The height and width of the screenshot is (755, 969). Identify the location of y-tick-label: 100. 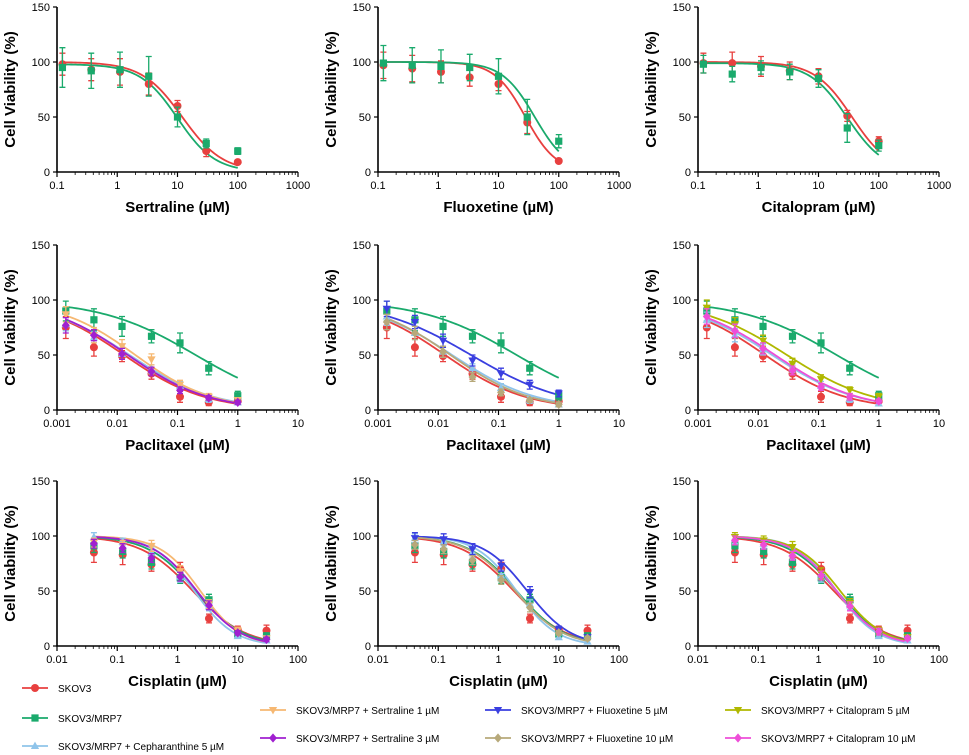
(362, 537).